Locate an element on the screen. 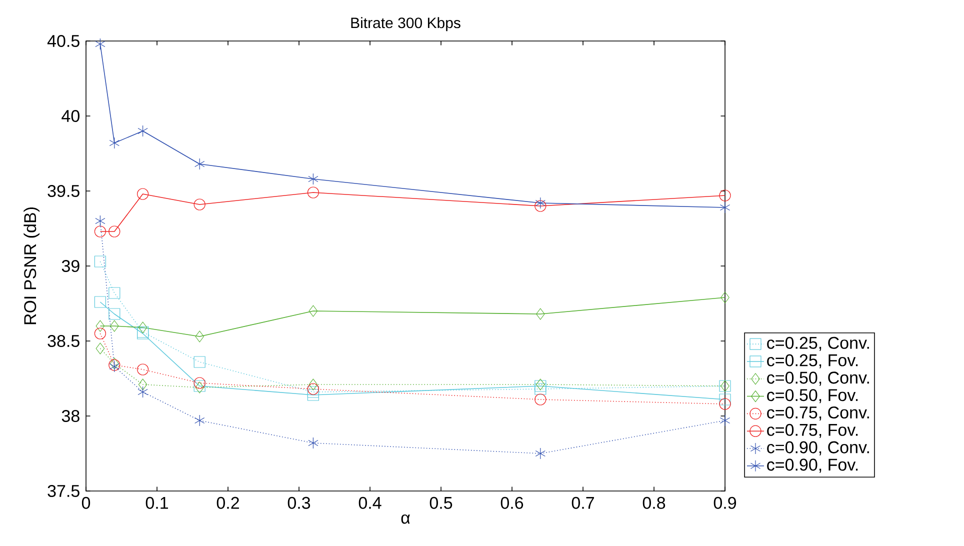  x-tick-label: 0.1 is located at coordinates (157, 502).